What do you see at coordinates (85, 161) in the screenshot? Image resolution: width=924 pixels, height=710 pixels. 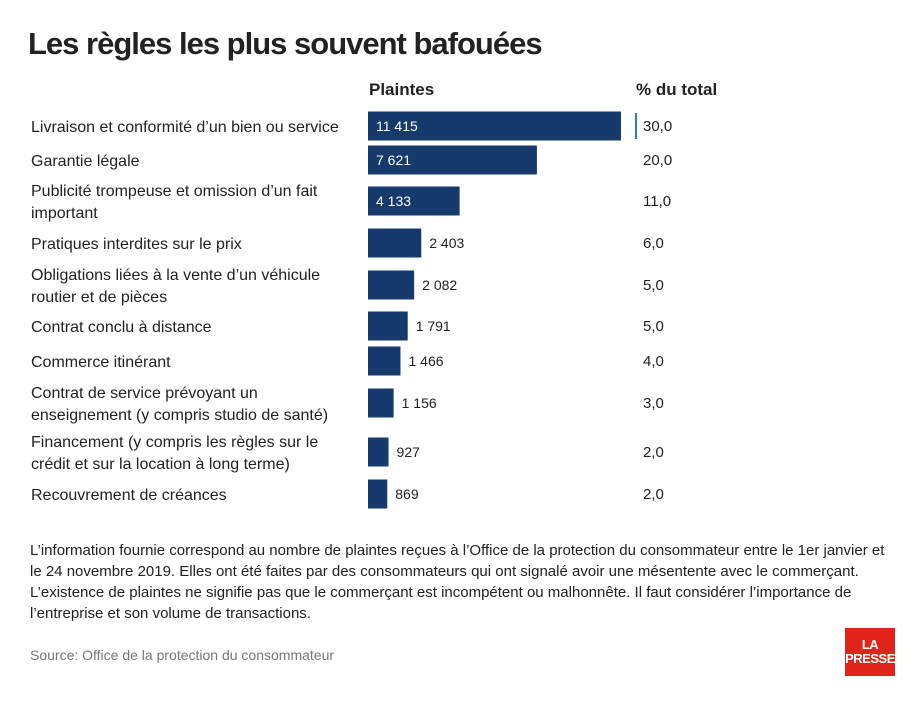 I see `category-label: Garantie légale` at bounding box center [85, 161].